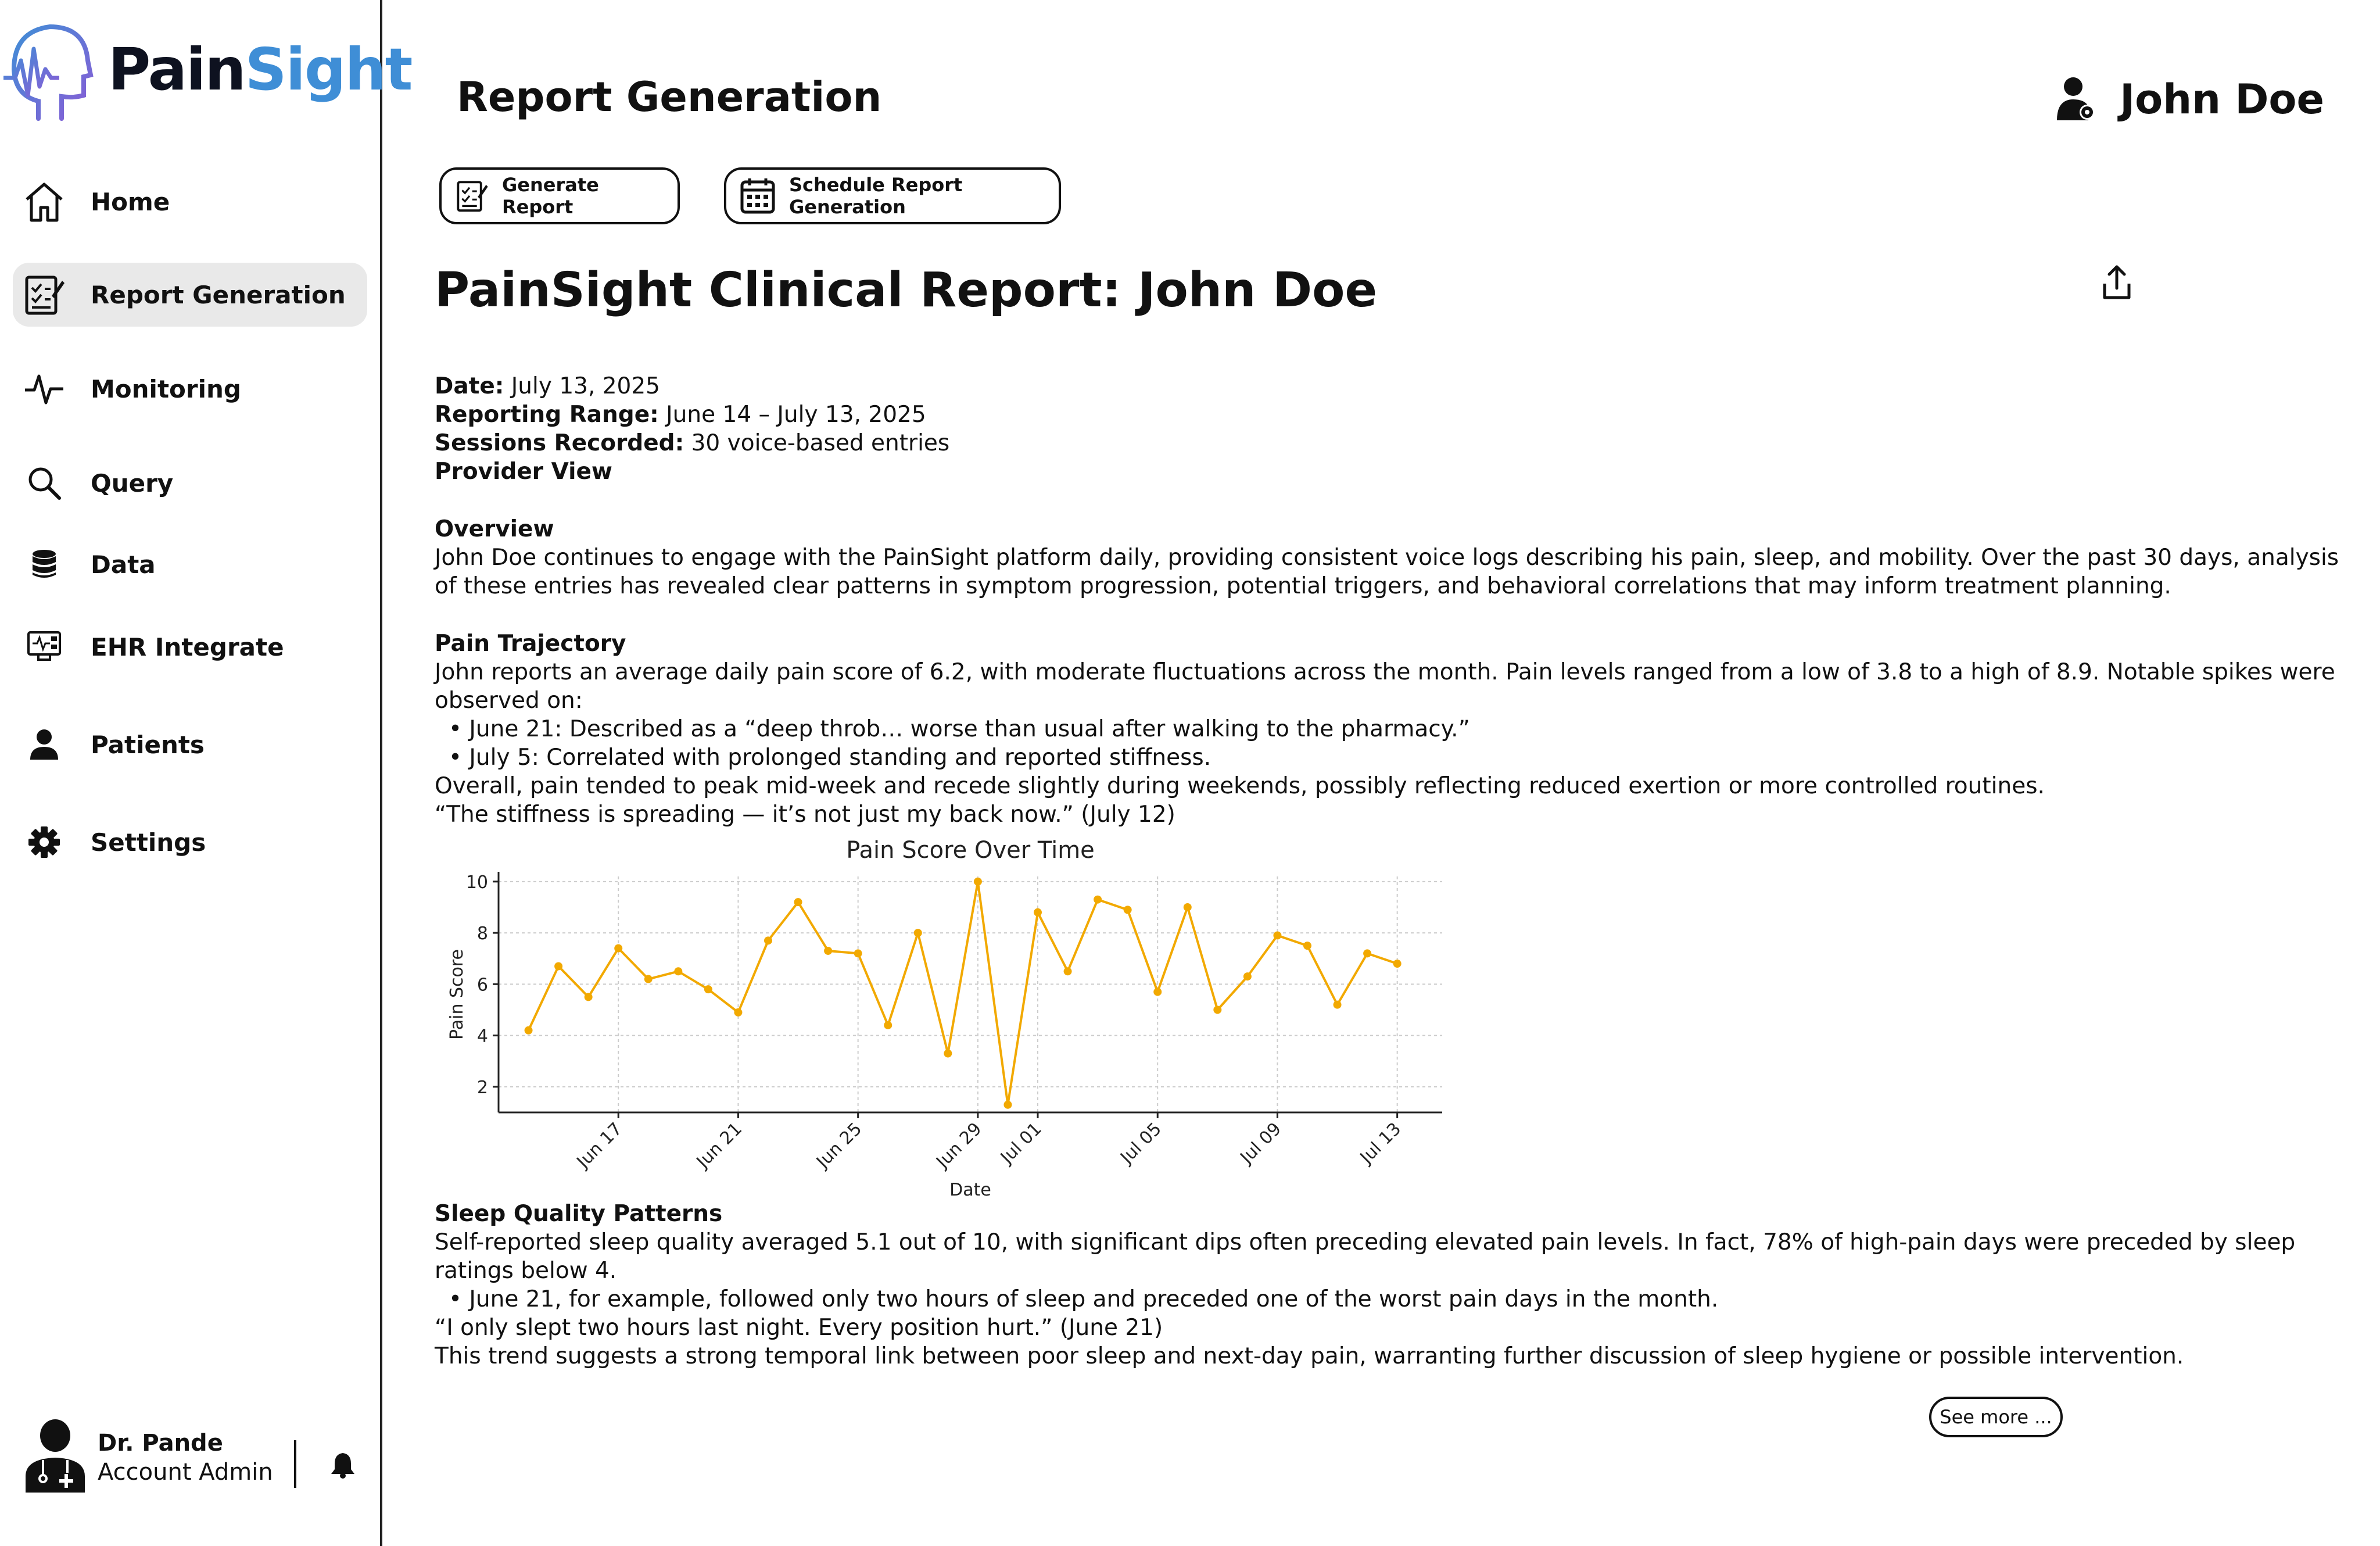  Describe the element at coordinates (1140, 1143) in the screenshot. I see `x-tick-label: Jul 05` at that location.